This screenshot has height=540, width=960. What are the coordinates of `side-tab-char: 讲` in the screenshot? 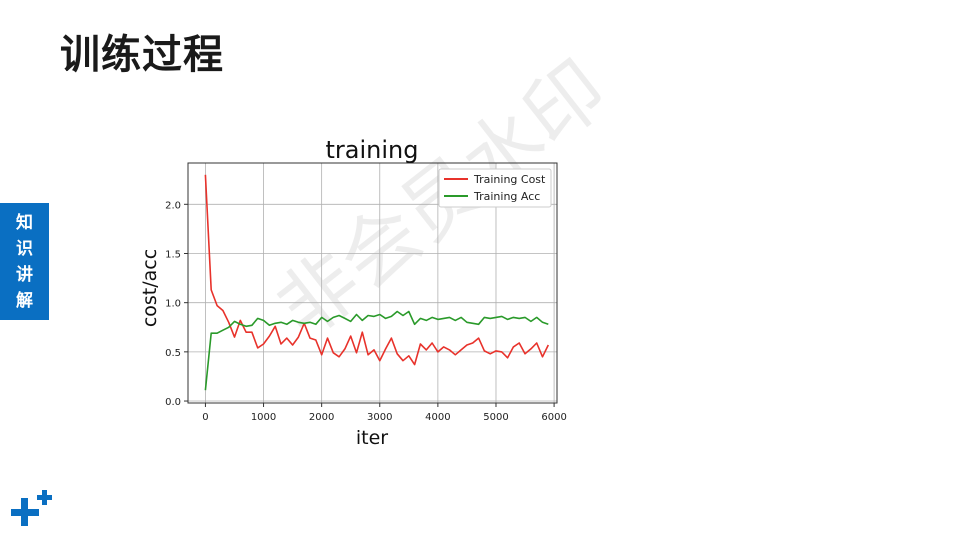 It's located at (24, 274).